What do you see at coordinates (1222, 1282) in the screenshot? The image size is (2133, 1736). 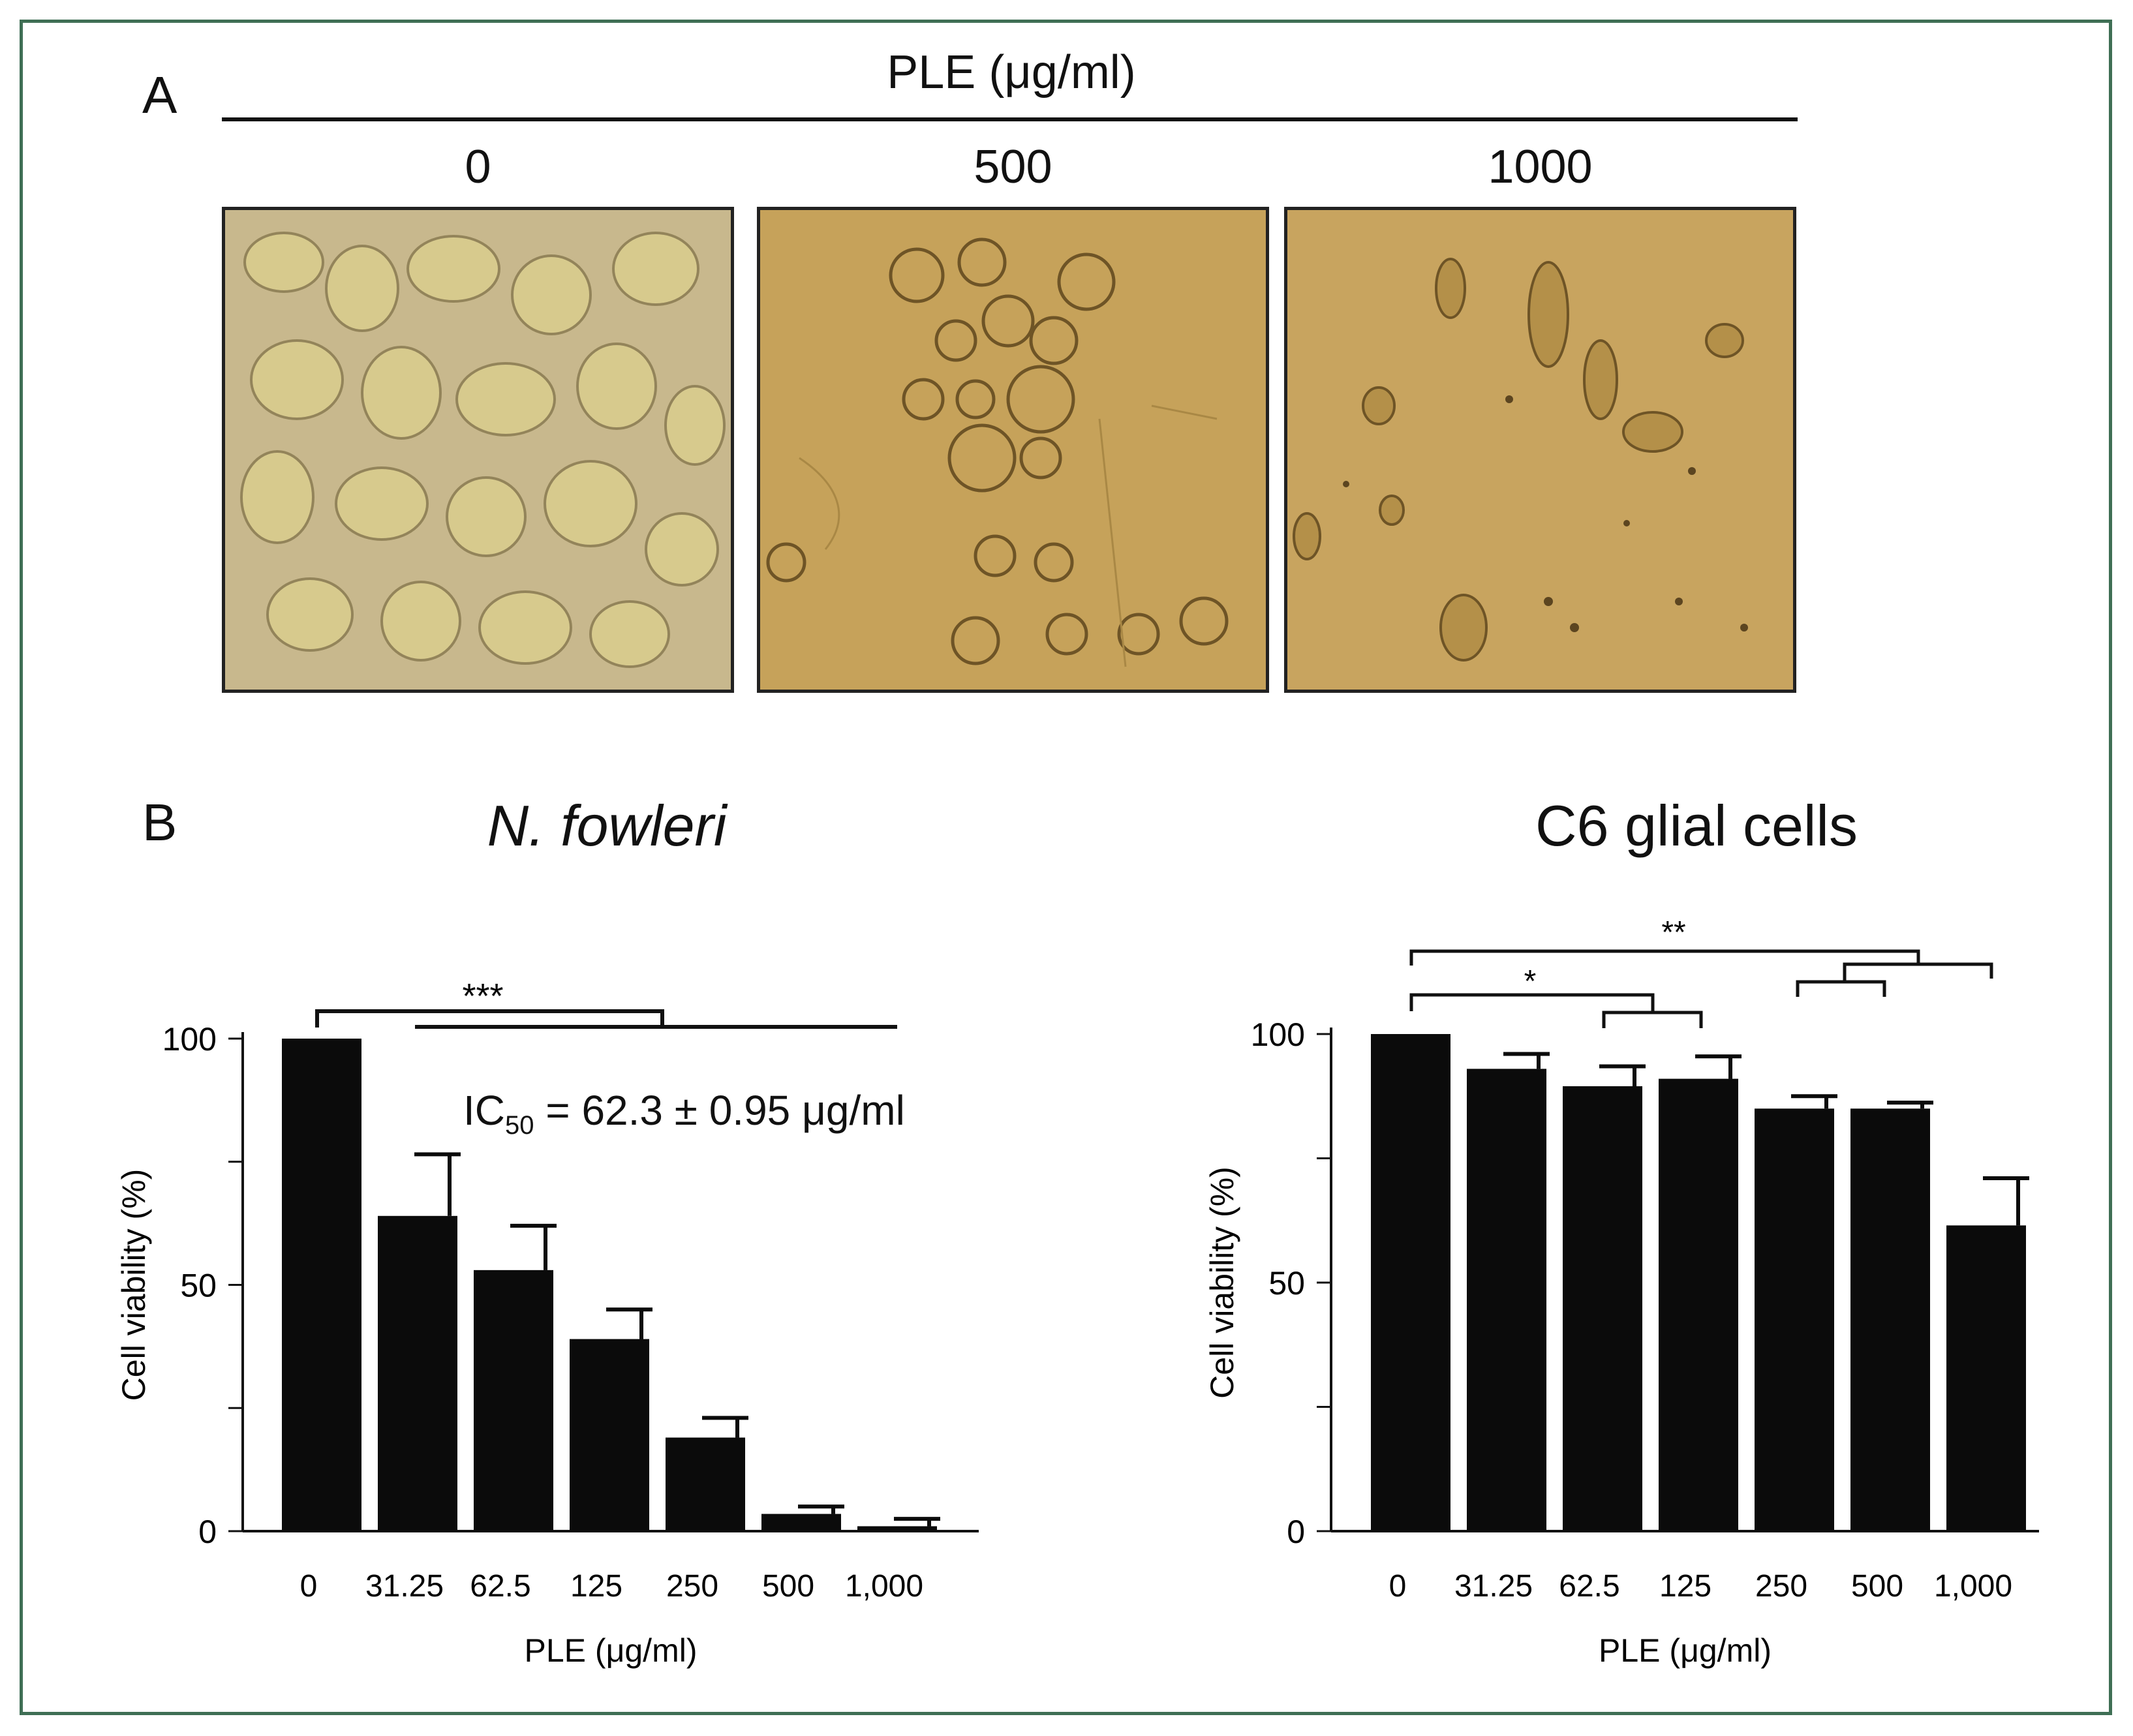 I see `chart-2-y-axis-label: Cell viability (%)` at bounding box center [1222, 1282].